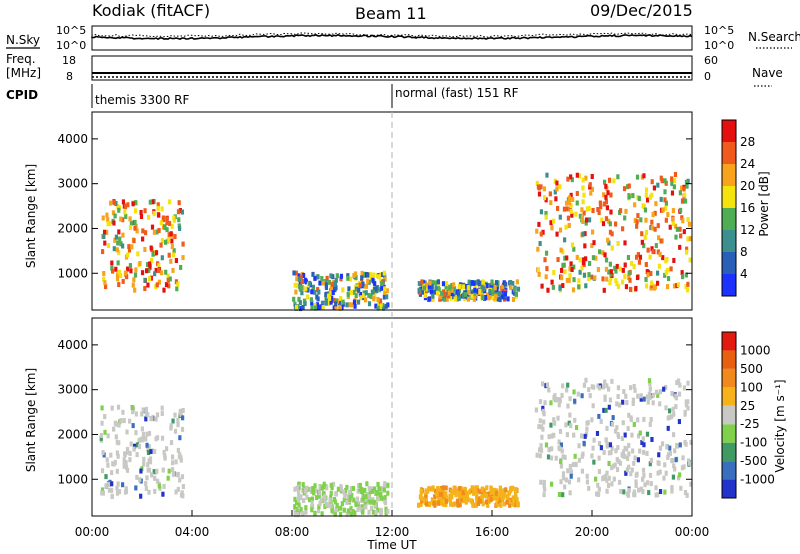  What do you see at coordinates (747, 230) in the screenshot?
I see `colorbar-tick-label: 12` at bounding box center [747, 230].